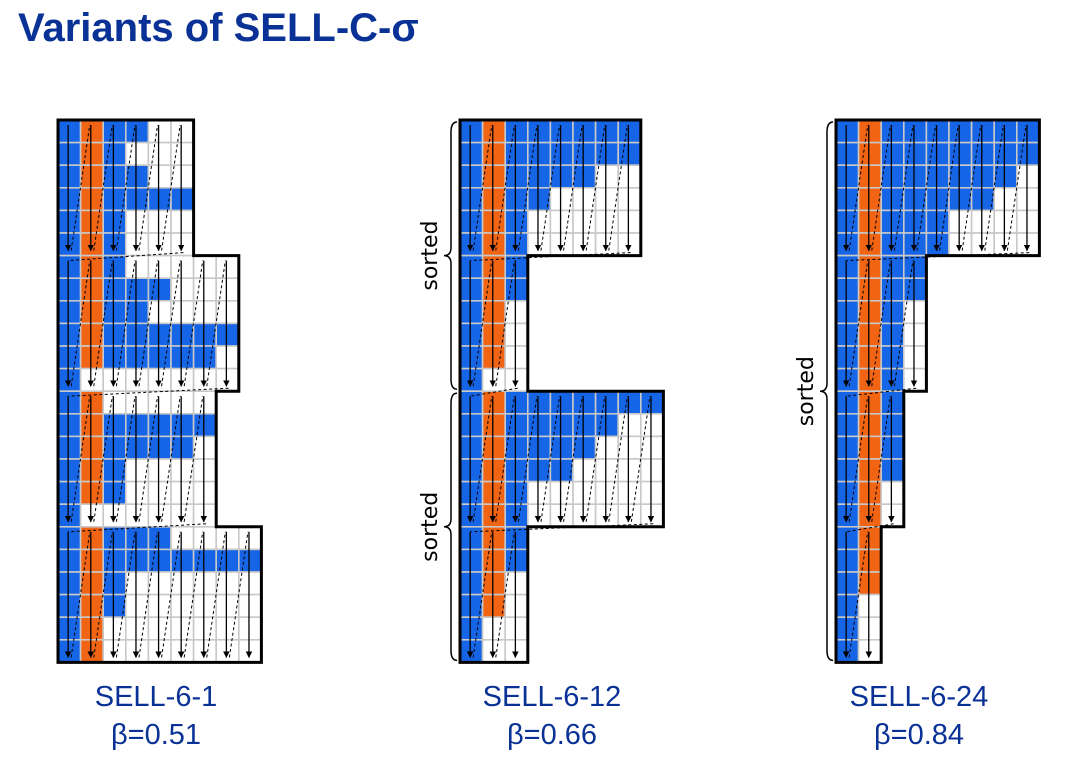  I want to click on caption-sell-6-24: SELL-6-24 β=0.84, so click(919, 716).